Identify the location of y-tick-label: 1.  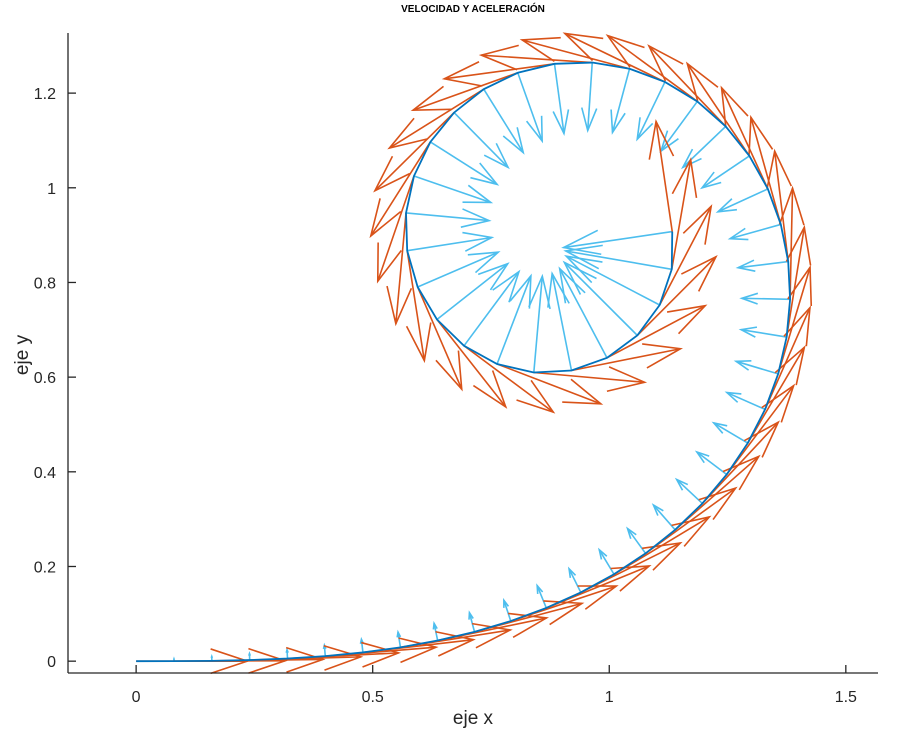
(51, 189).